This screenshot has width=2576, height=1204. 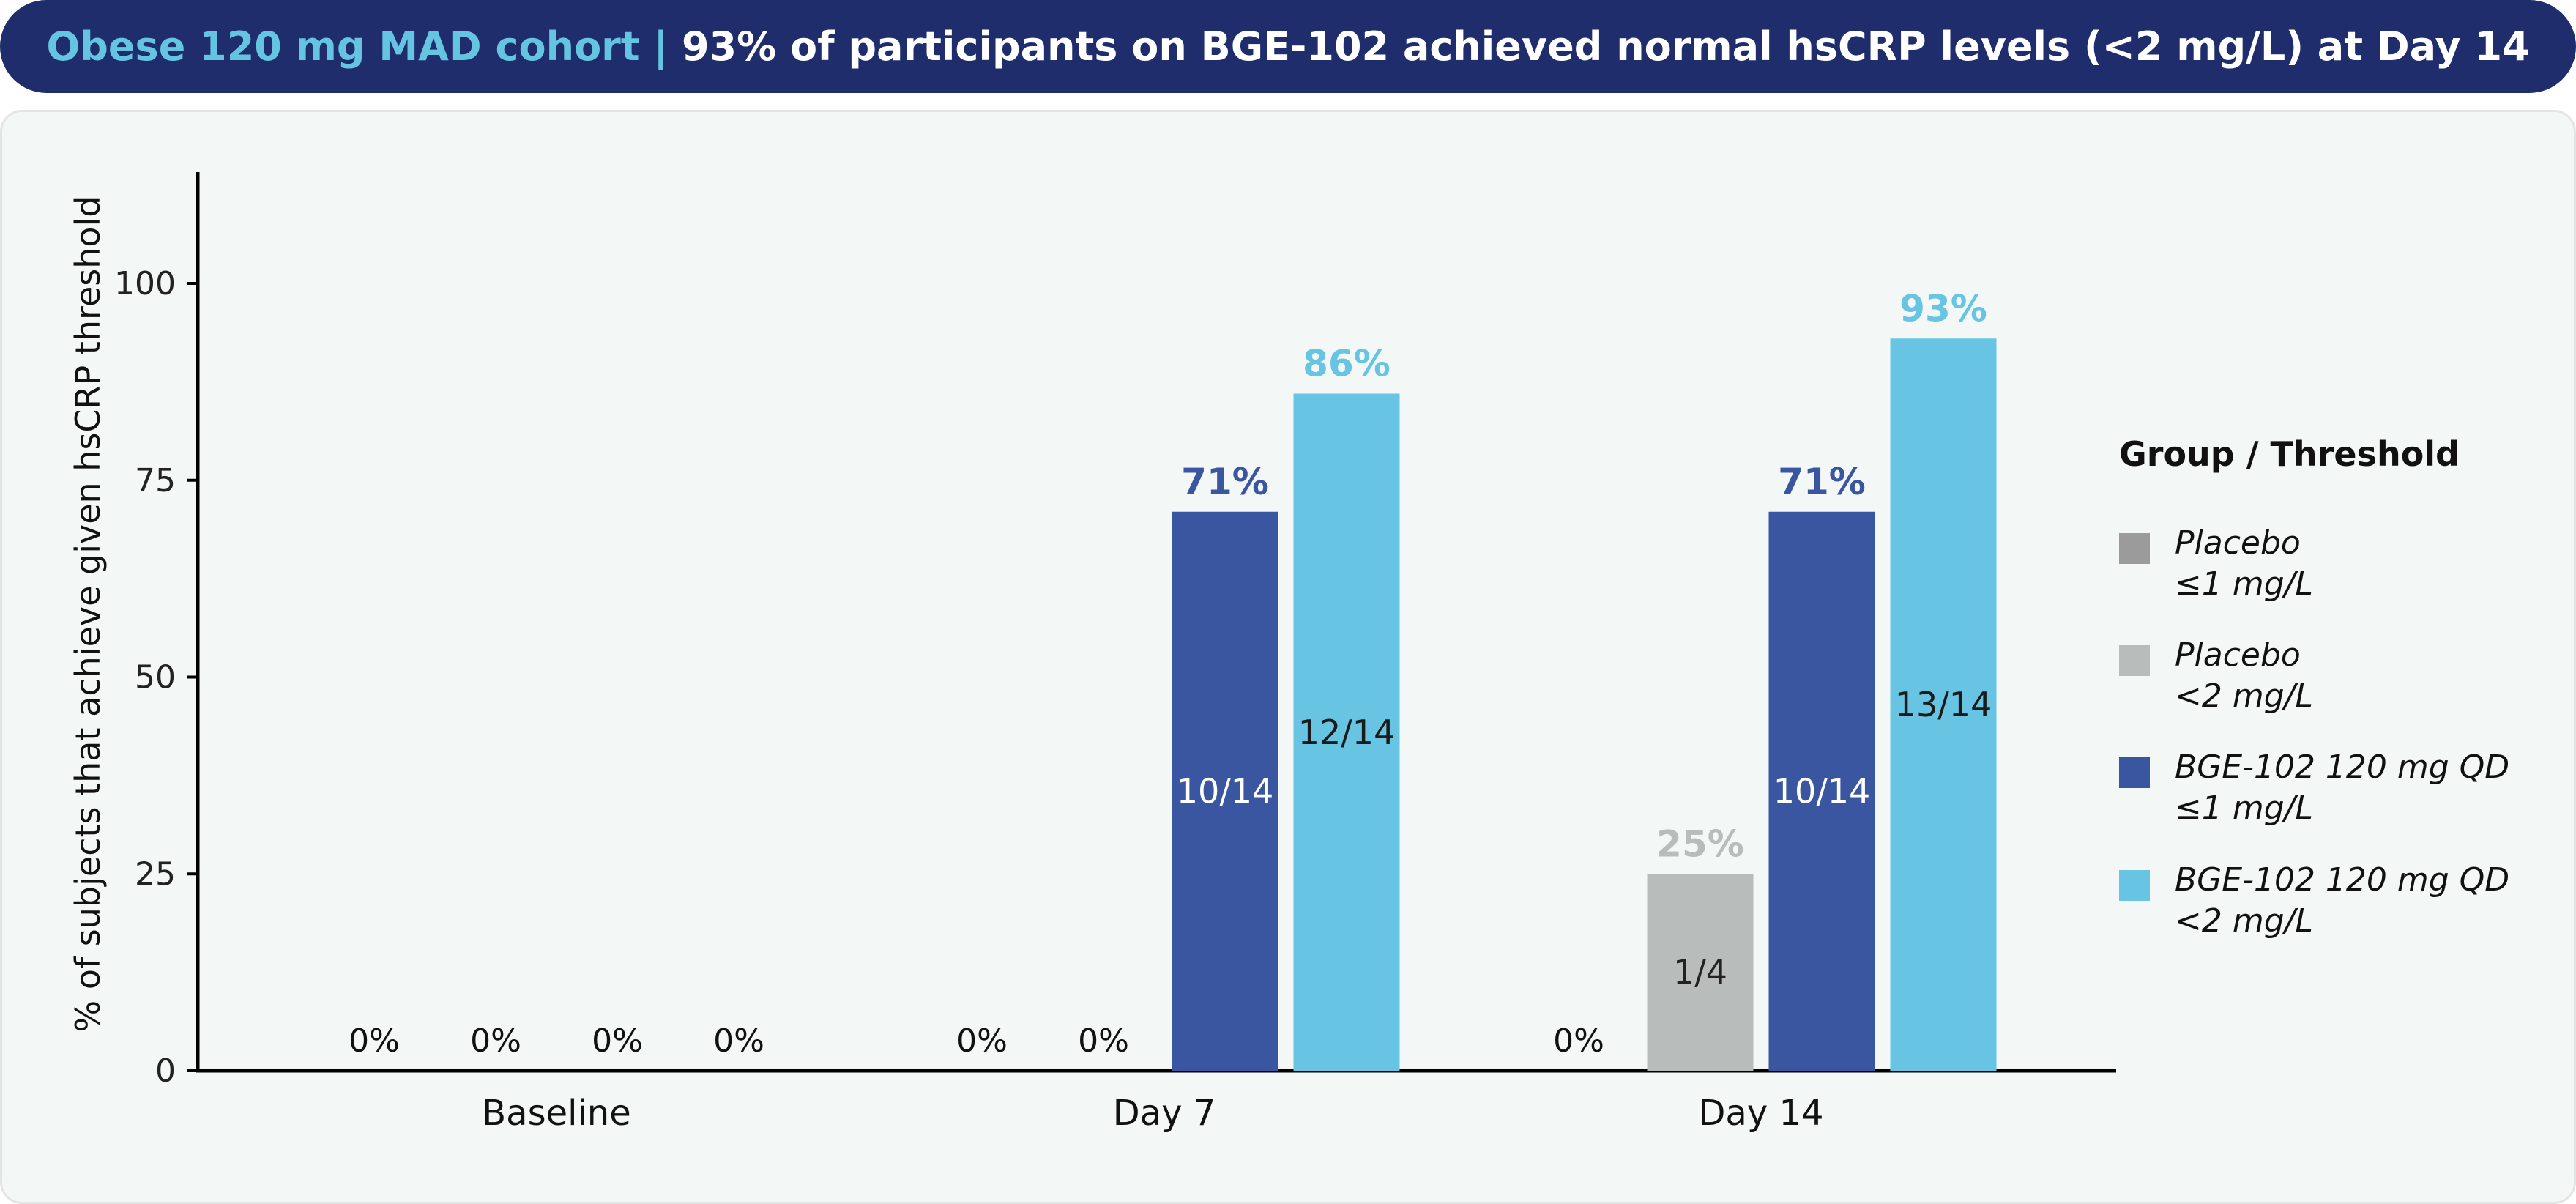 I want to click on bar-percent-label: 86%, so click(x=1347, y=364).